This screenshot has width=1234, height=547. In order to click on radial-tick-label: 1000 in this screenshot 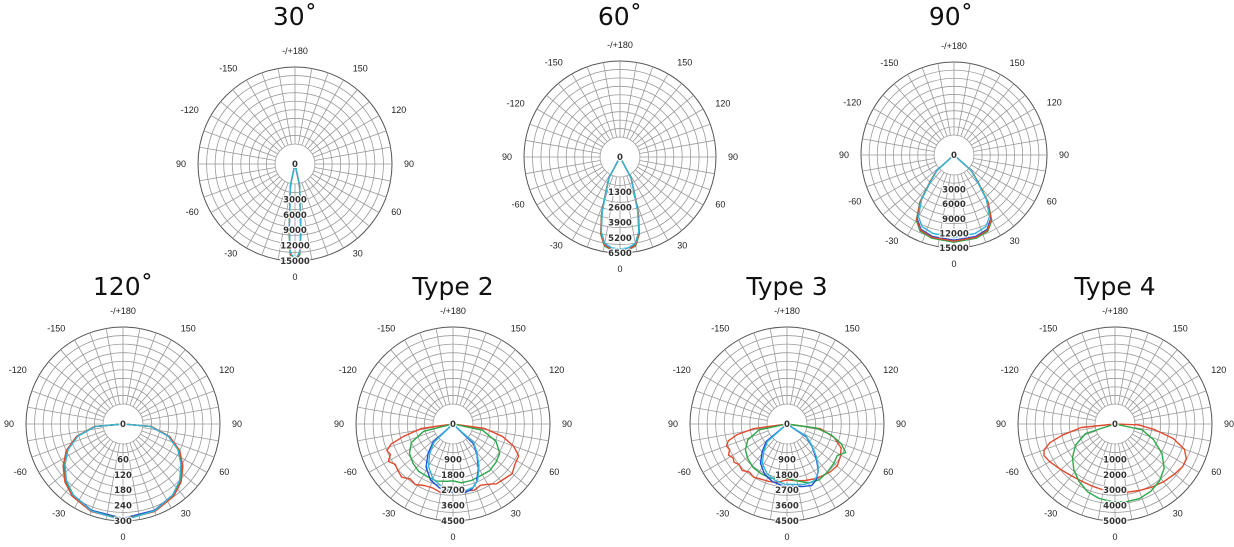, I will do `click(1115, 460)`.